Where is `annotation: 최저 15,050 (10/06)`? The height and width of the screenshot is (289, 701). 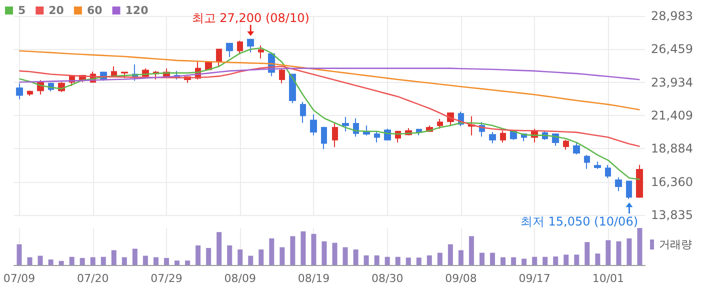
annotation: 최저 15,050 (10/06) is located at coordinates (579, 221).